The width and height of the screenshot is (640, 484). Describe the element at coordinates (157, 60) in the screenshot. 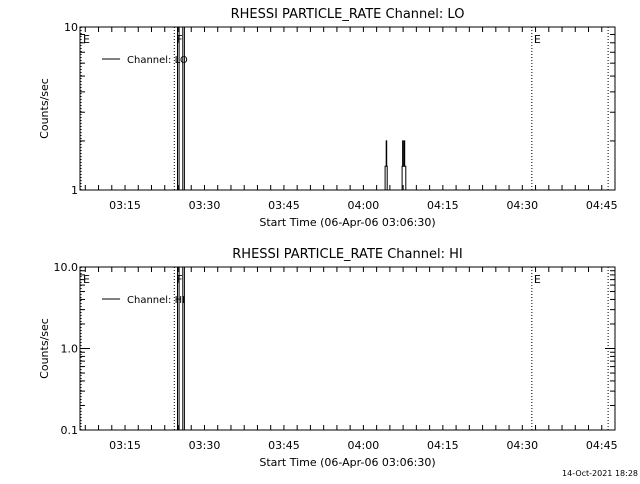

I see `legend-entry: Channel: LO` at that location.